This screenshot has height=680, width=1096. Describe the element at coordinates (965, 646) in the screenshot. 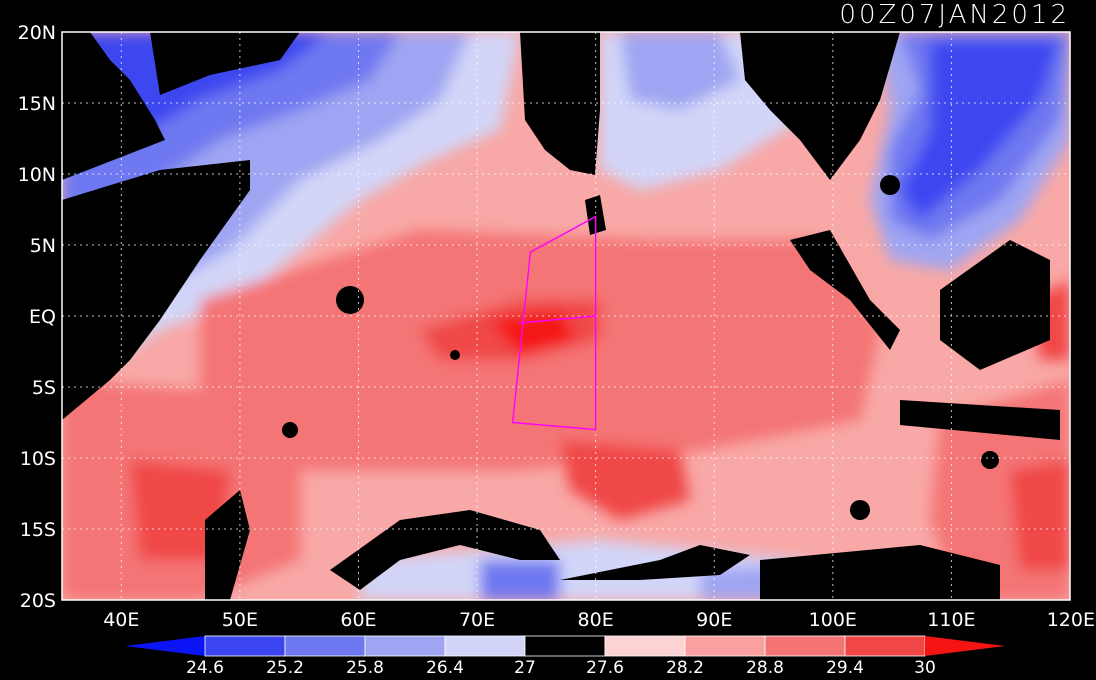

I see `colorbar-right-arrow` at that location.